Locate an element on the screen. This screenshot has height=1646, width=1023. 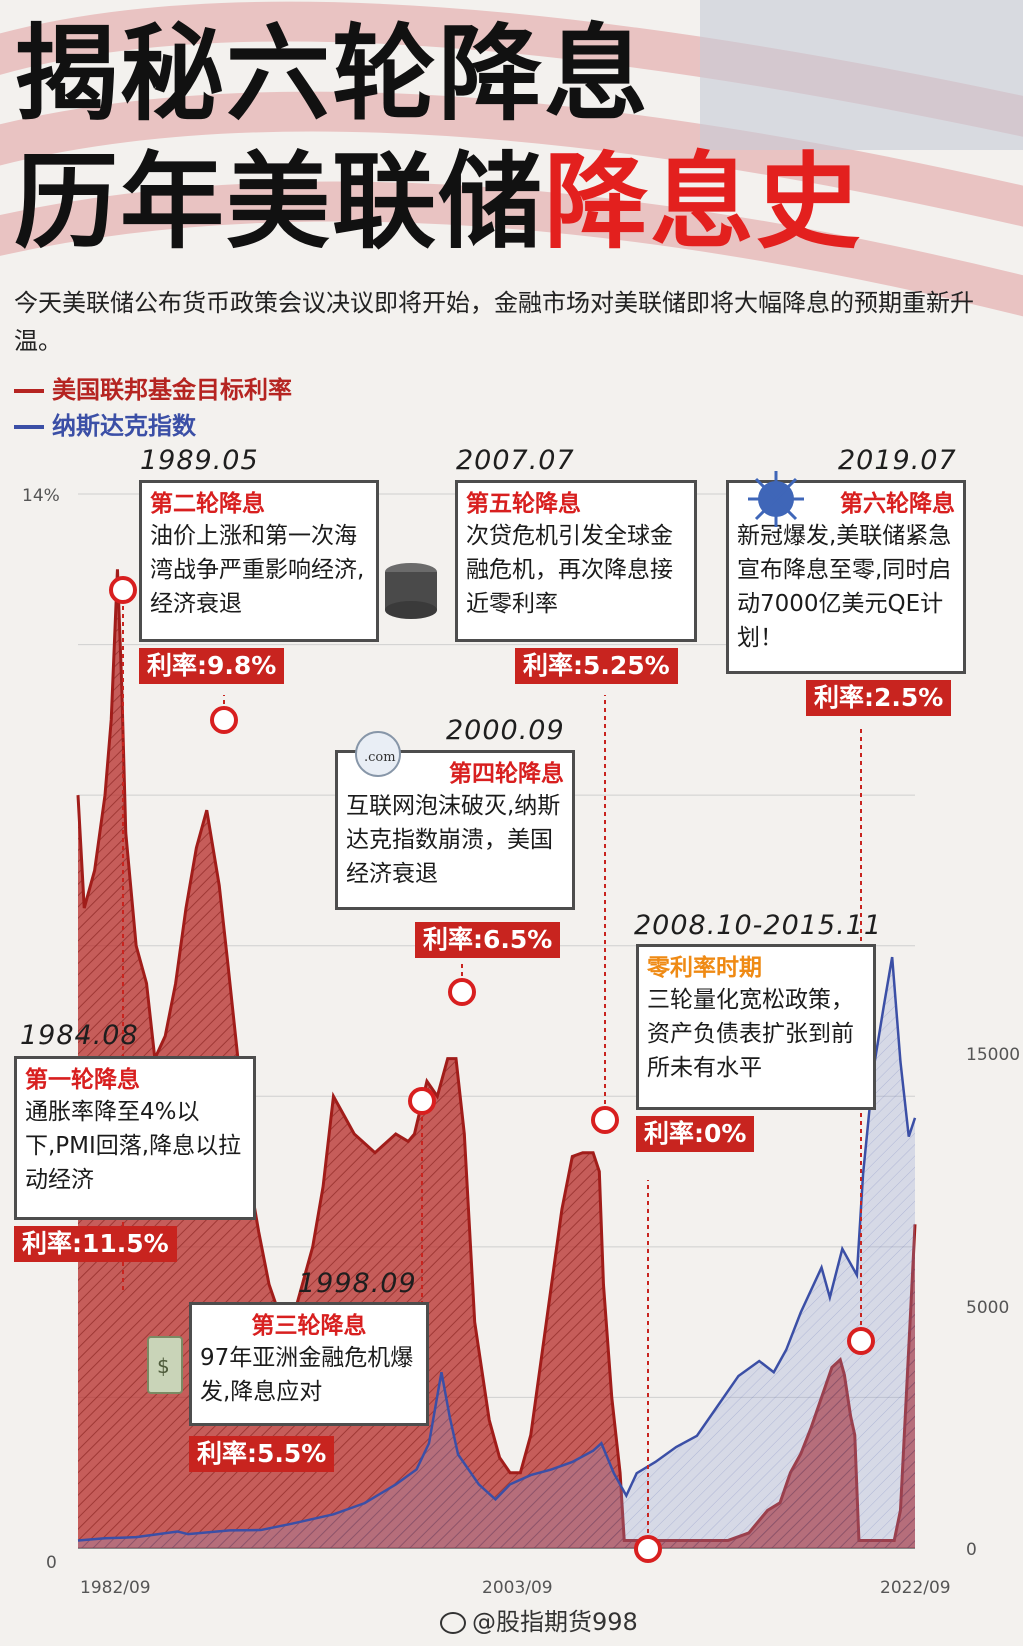
dotcom-bubble-icon: .com is located at coordinates (378, 754).